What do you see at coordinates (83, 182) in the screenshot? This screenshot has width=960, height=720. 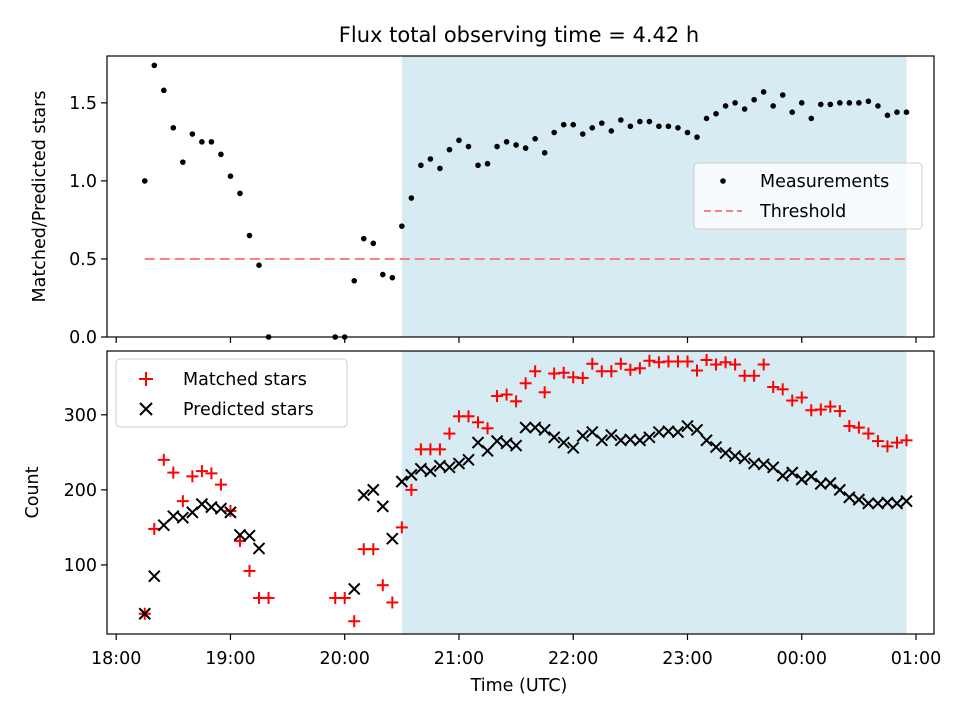 I see `top-y-tick-label: 1.0` at bounding box center [83, 182].